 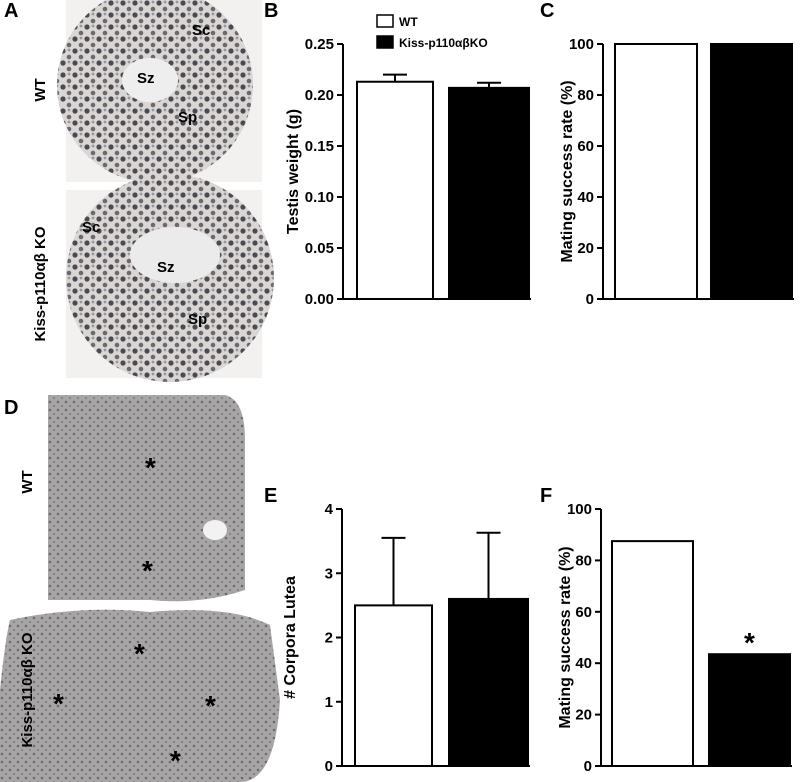 What do you see at coordinates (319, 248) in the screenshot?
I see `y-tick-label: 0.05` at bounding box center [319, 248].